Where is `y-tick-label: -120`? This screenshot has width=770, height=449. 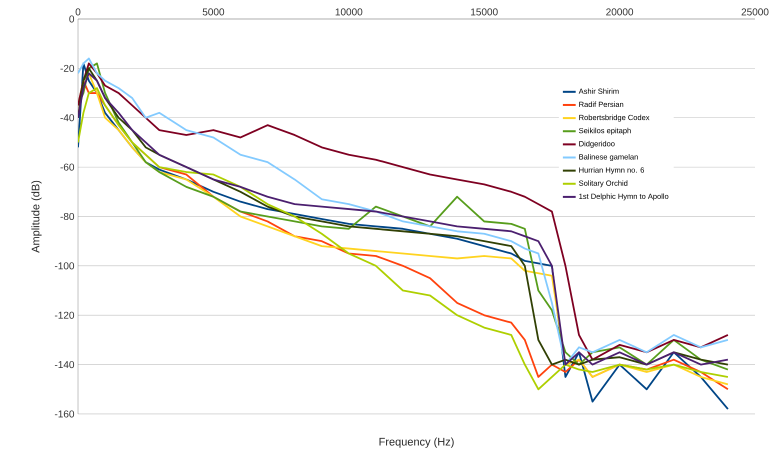
y-tick-label: -120 is located at coordinates (64, 315).